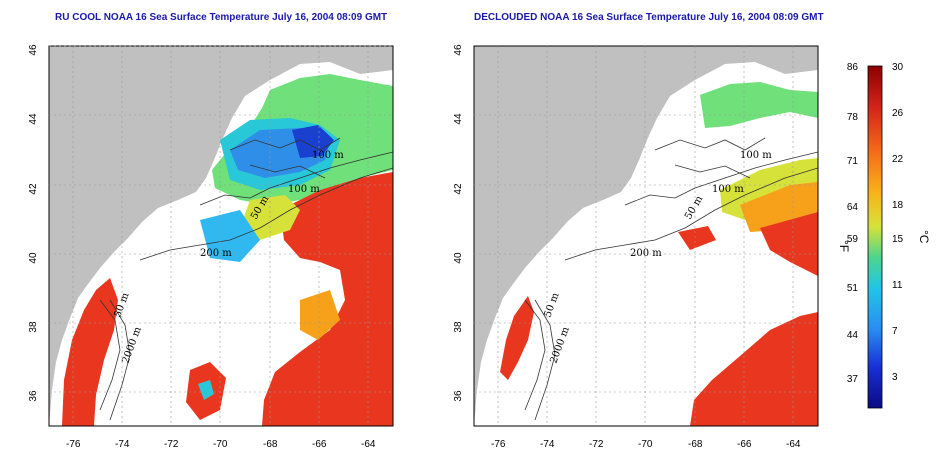 The width and height of the screenshot is (950, 475). I want to click on sst-warm-orange, so click(320, 315).